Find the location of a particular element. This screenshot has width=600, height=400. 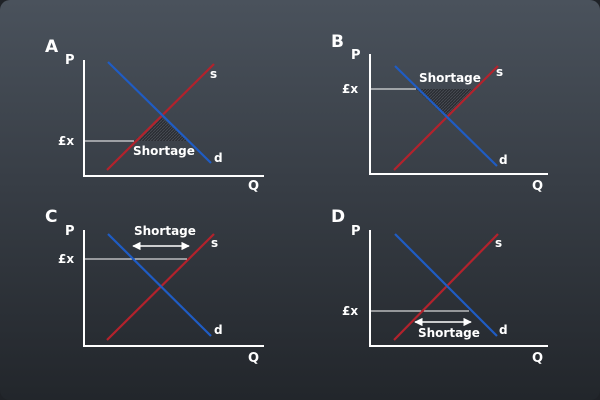

panel-d: D P Q £x s d Shortage is located at coordinates (439, 286).